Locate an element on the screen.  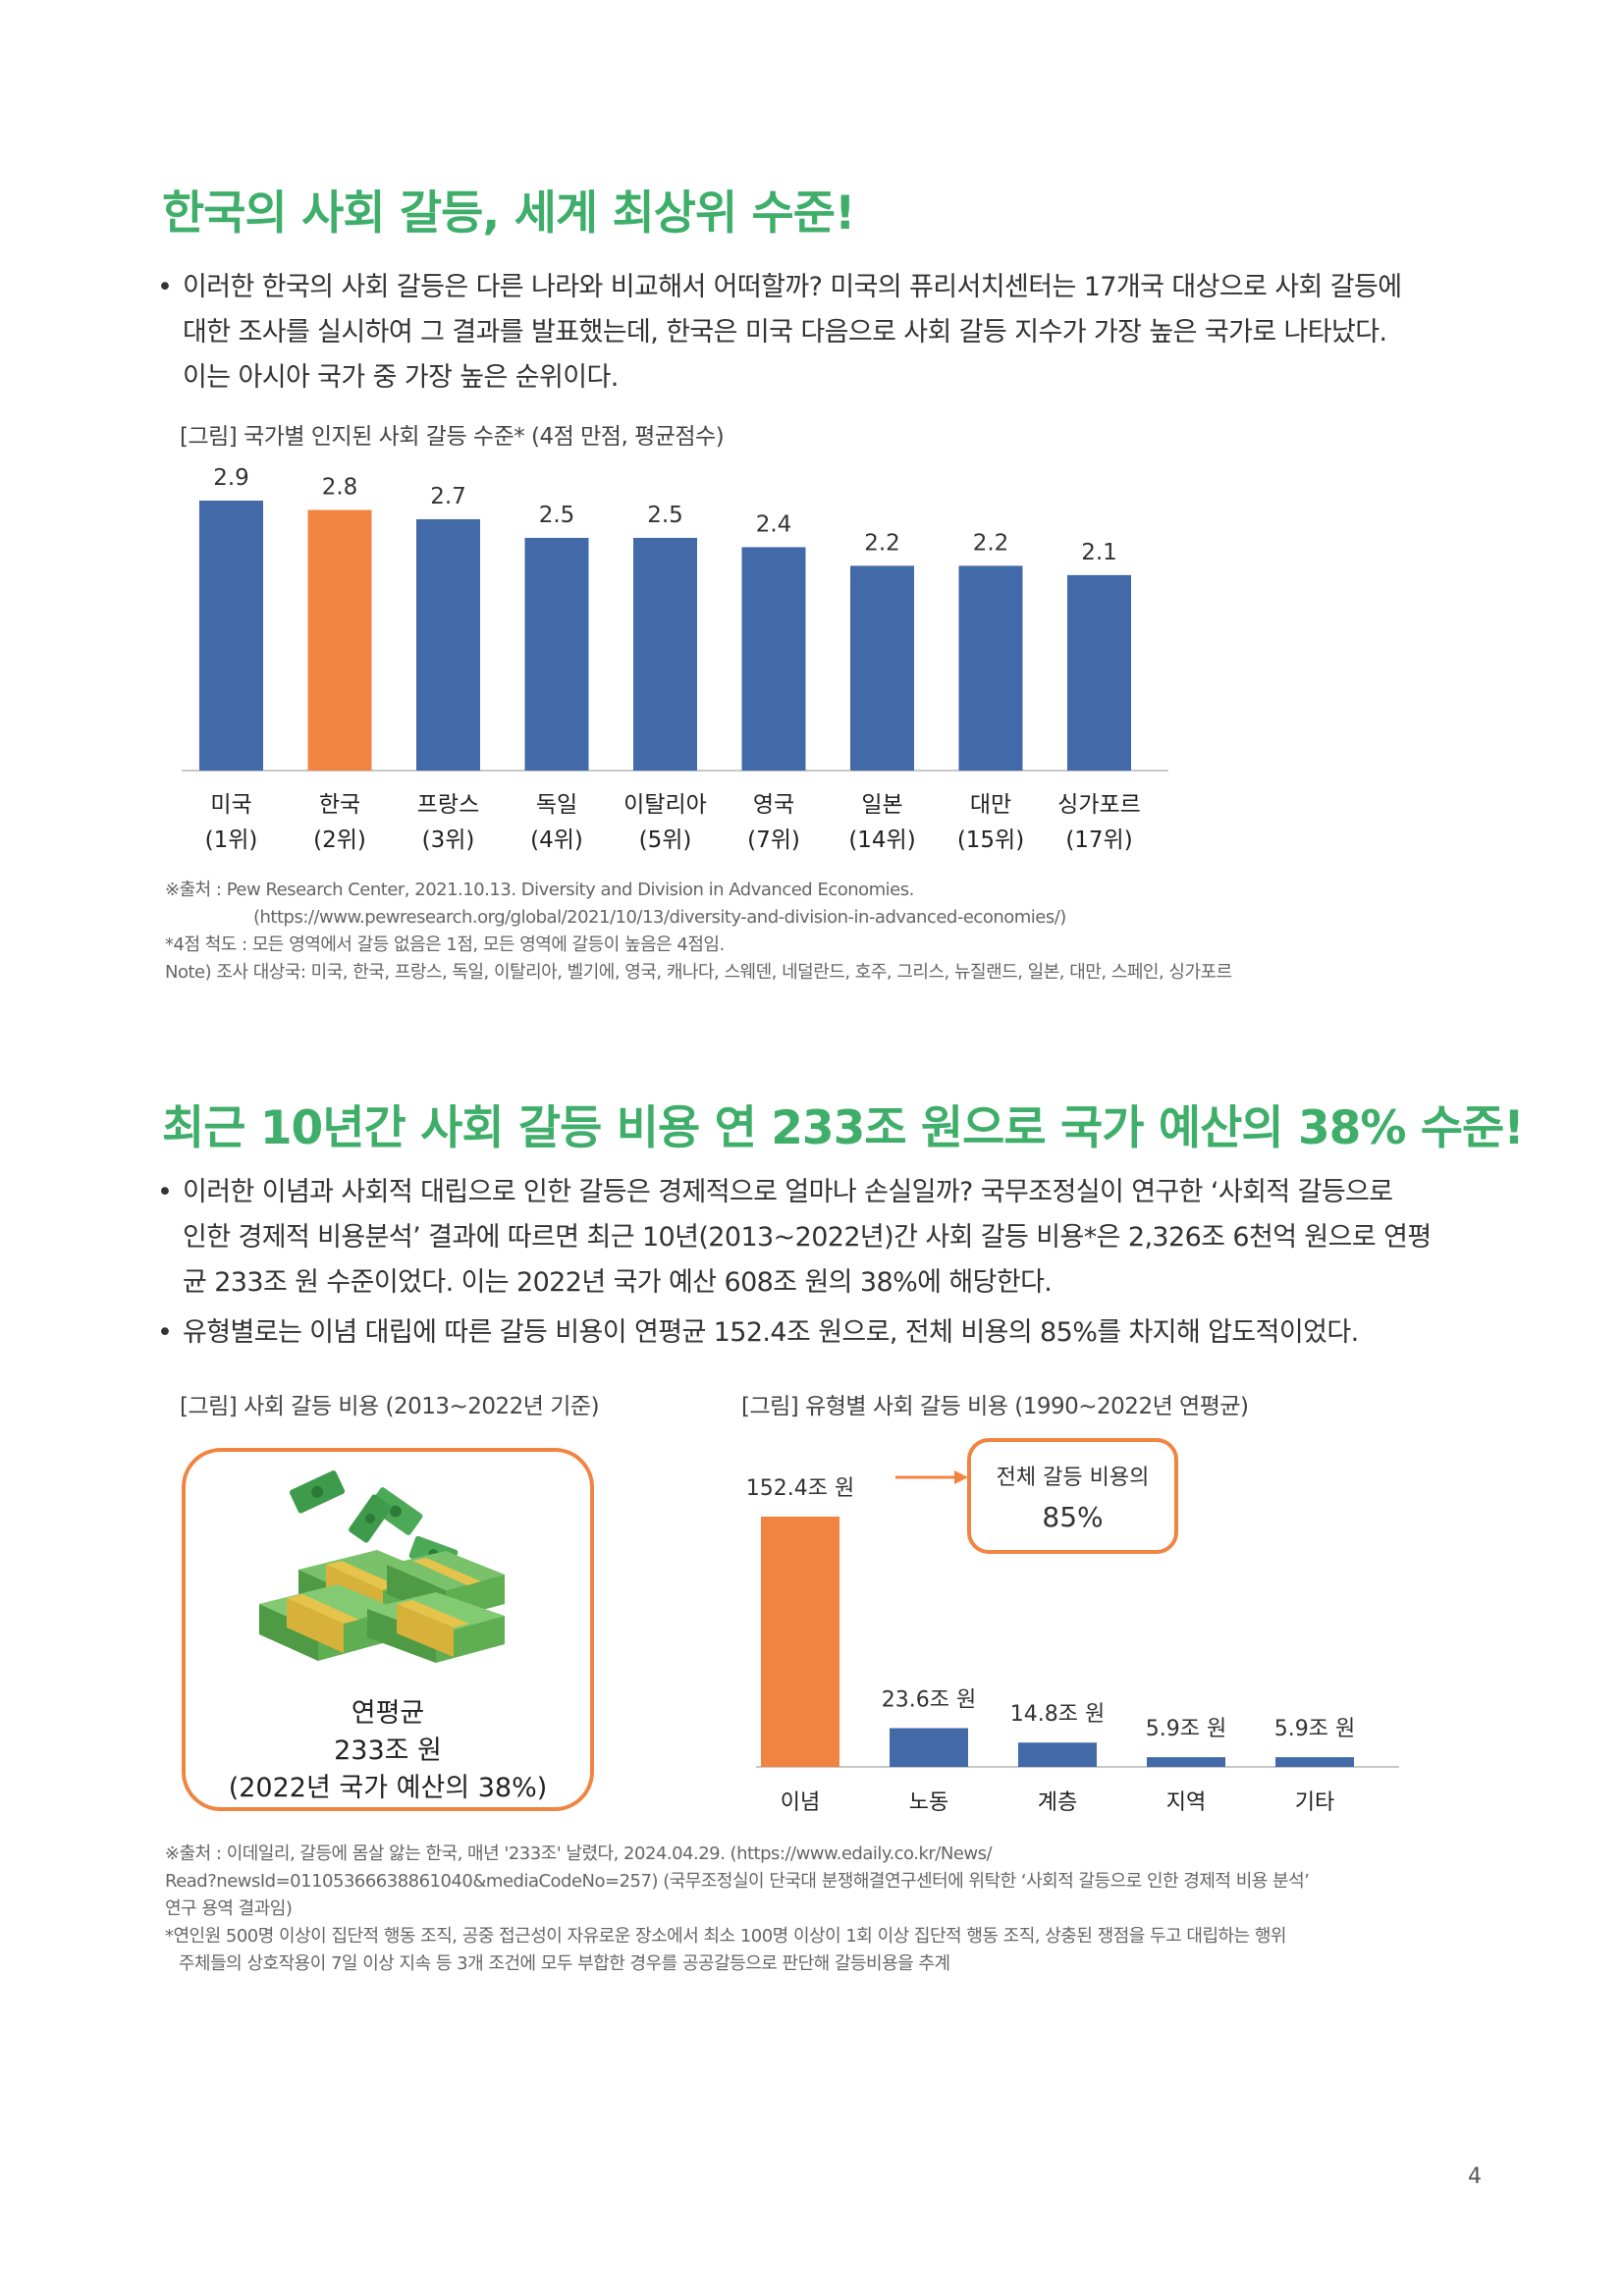
rank-label: (2위) is located at coordinates (339, 841).